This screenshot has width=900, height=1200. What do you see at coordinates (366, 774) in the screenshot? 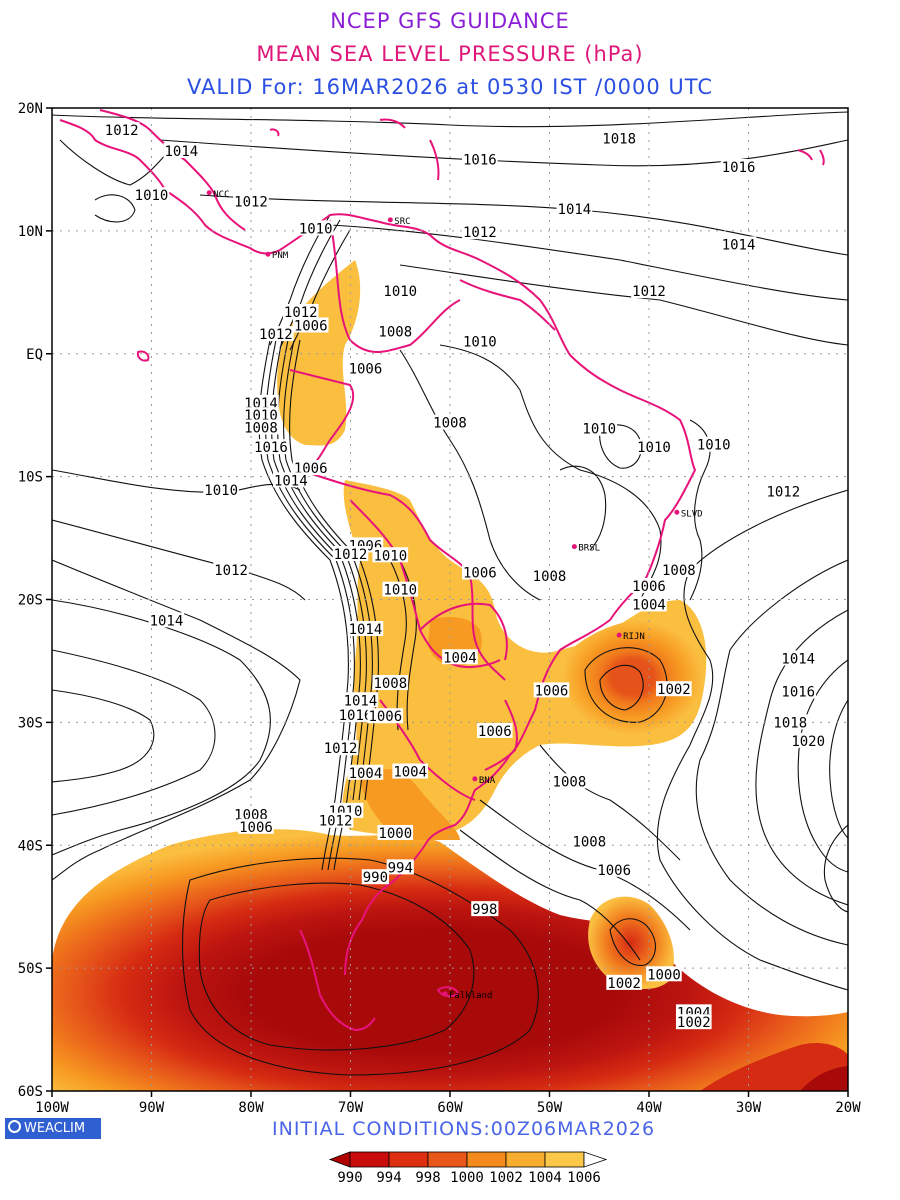
I see `isobar-value: 1004` at bounding box center [366, 774].